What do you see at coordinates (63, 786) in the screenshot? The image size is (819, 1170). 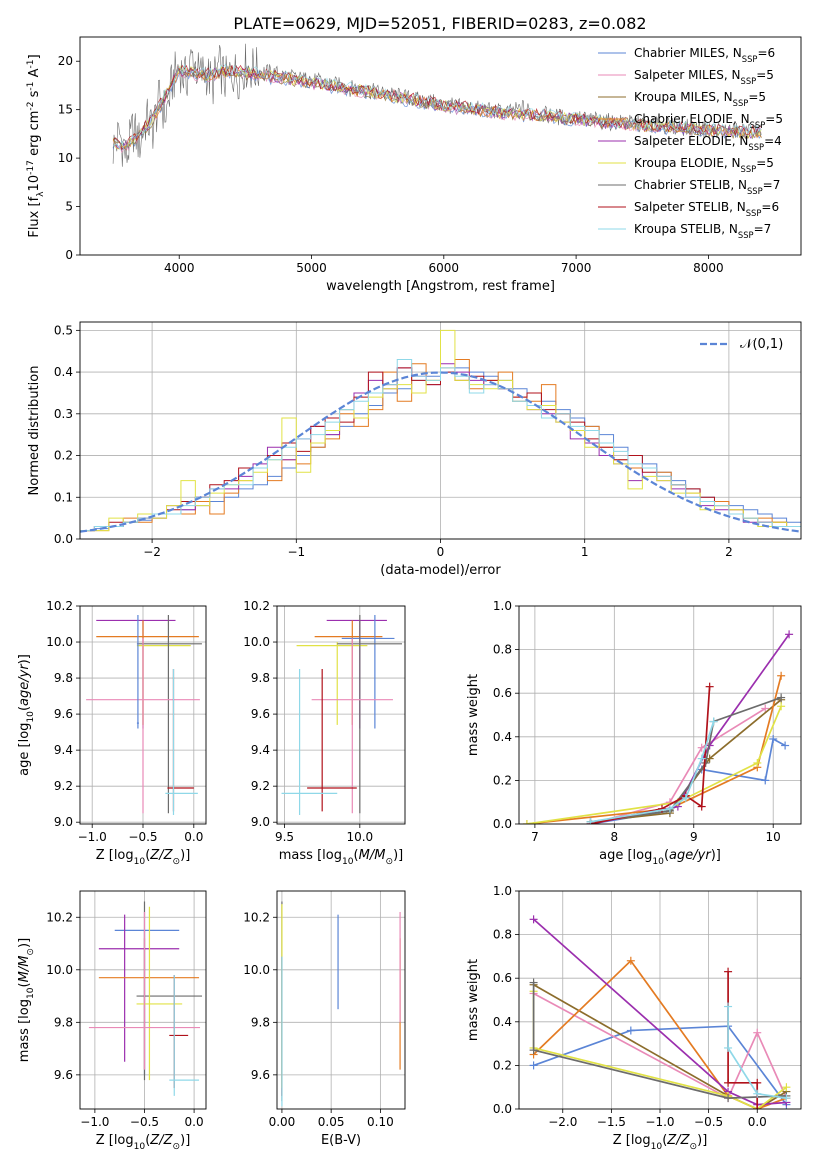 I see `y-tick-label: 9.2` at bounding box center [63, 786].